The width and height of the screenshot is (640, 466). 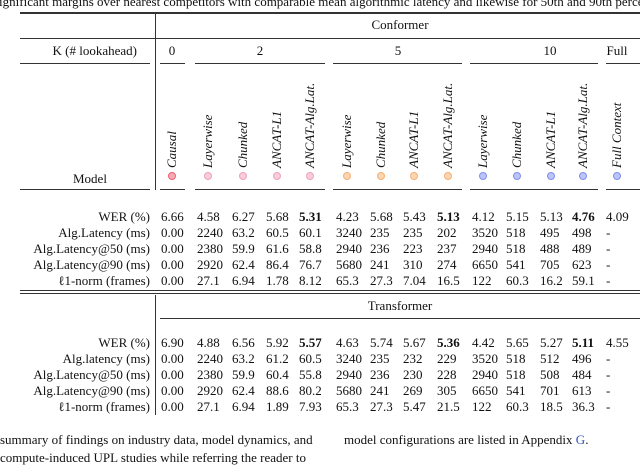 I want to click on table-cell: 2240, so click(x=210, y=232).